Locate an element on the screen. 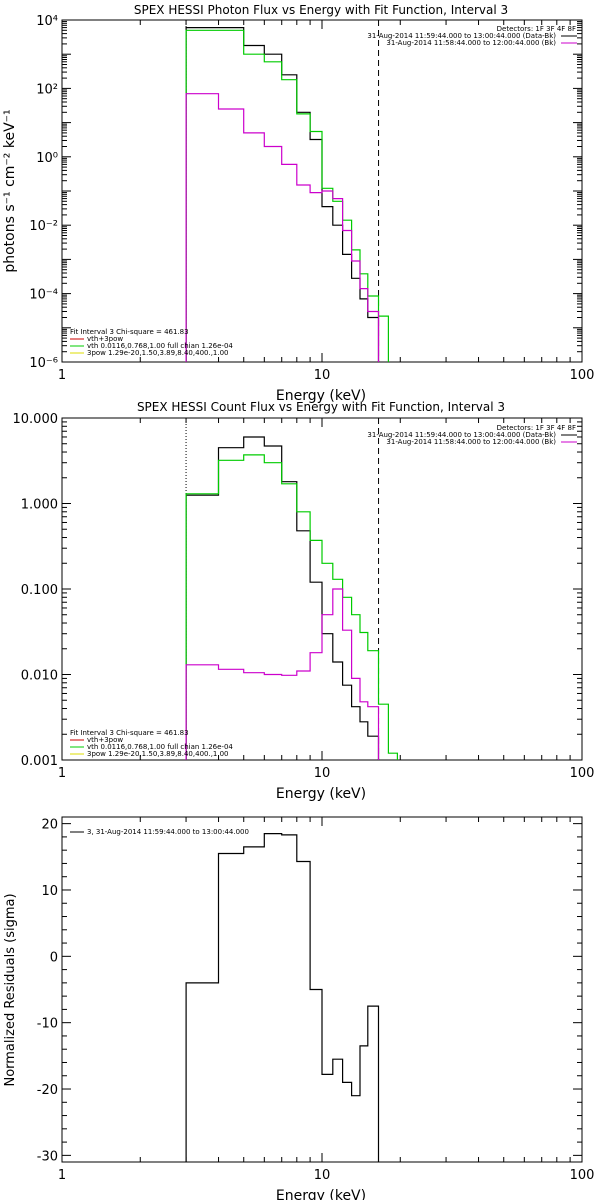 This screenshot has height=1200, width=600. y-tick-label: 10 is located at coordinates (49, 891).